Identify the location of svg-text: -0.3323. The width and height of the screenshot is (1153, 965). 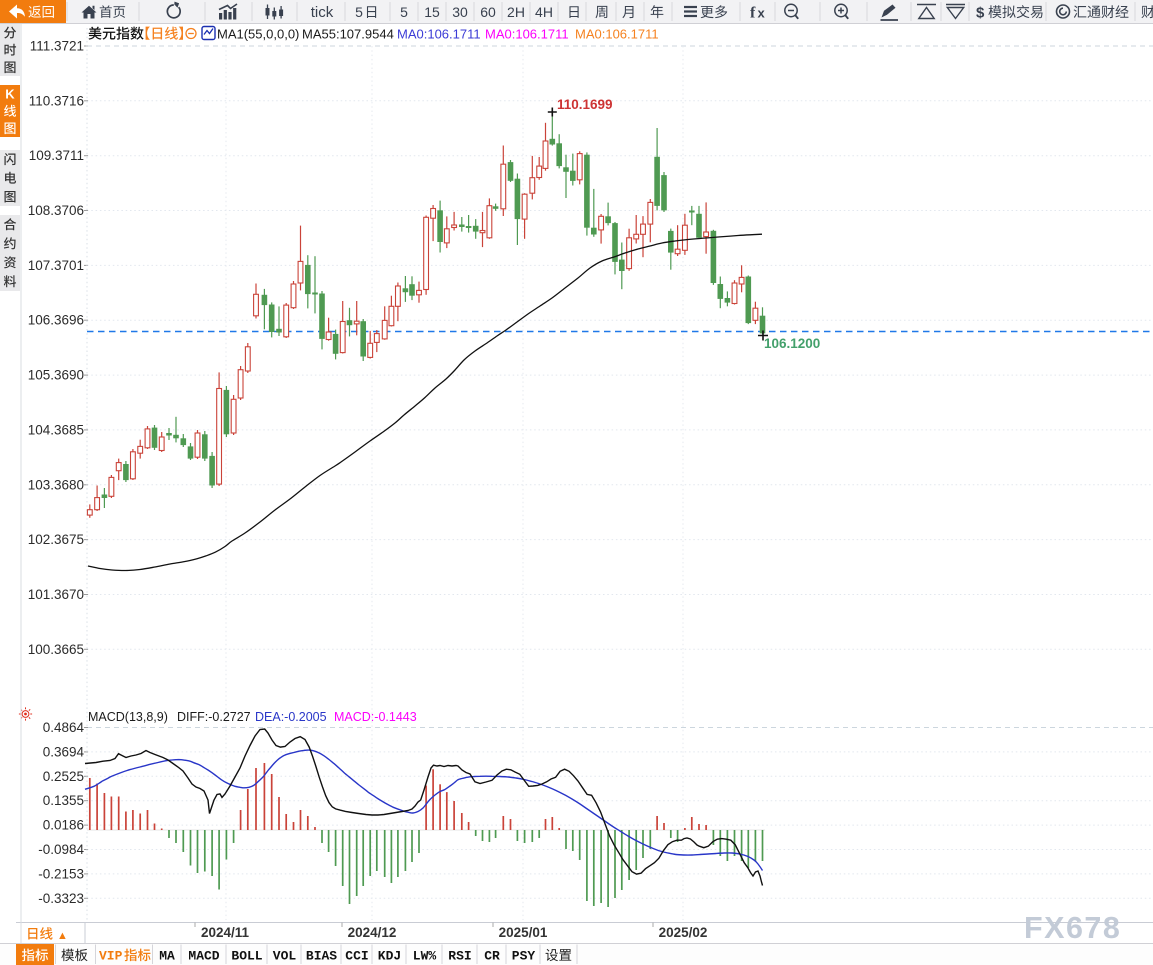
(61, 898).